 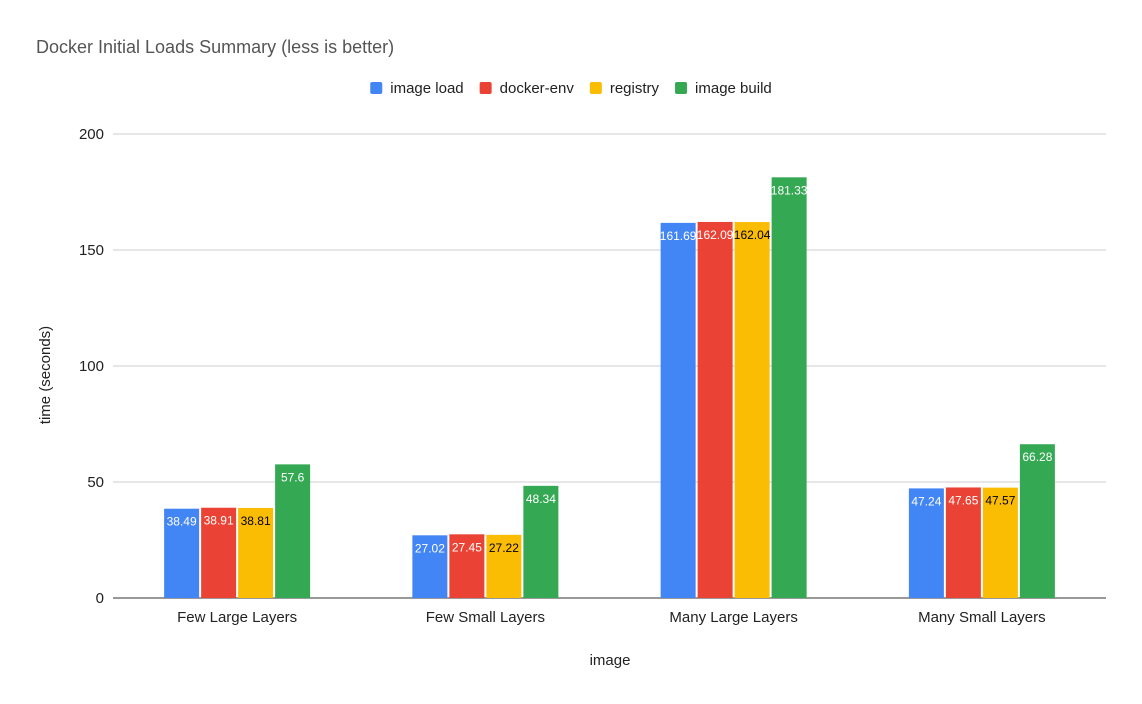 What do you see at coordinates (219, 521) in the screenshot?
I see `data-label: 38.91` at bounding box center [219, 521].